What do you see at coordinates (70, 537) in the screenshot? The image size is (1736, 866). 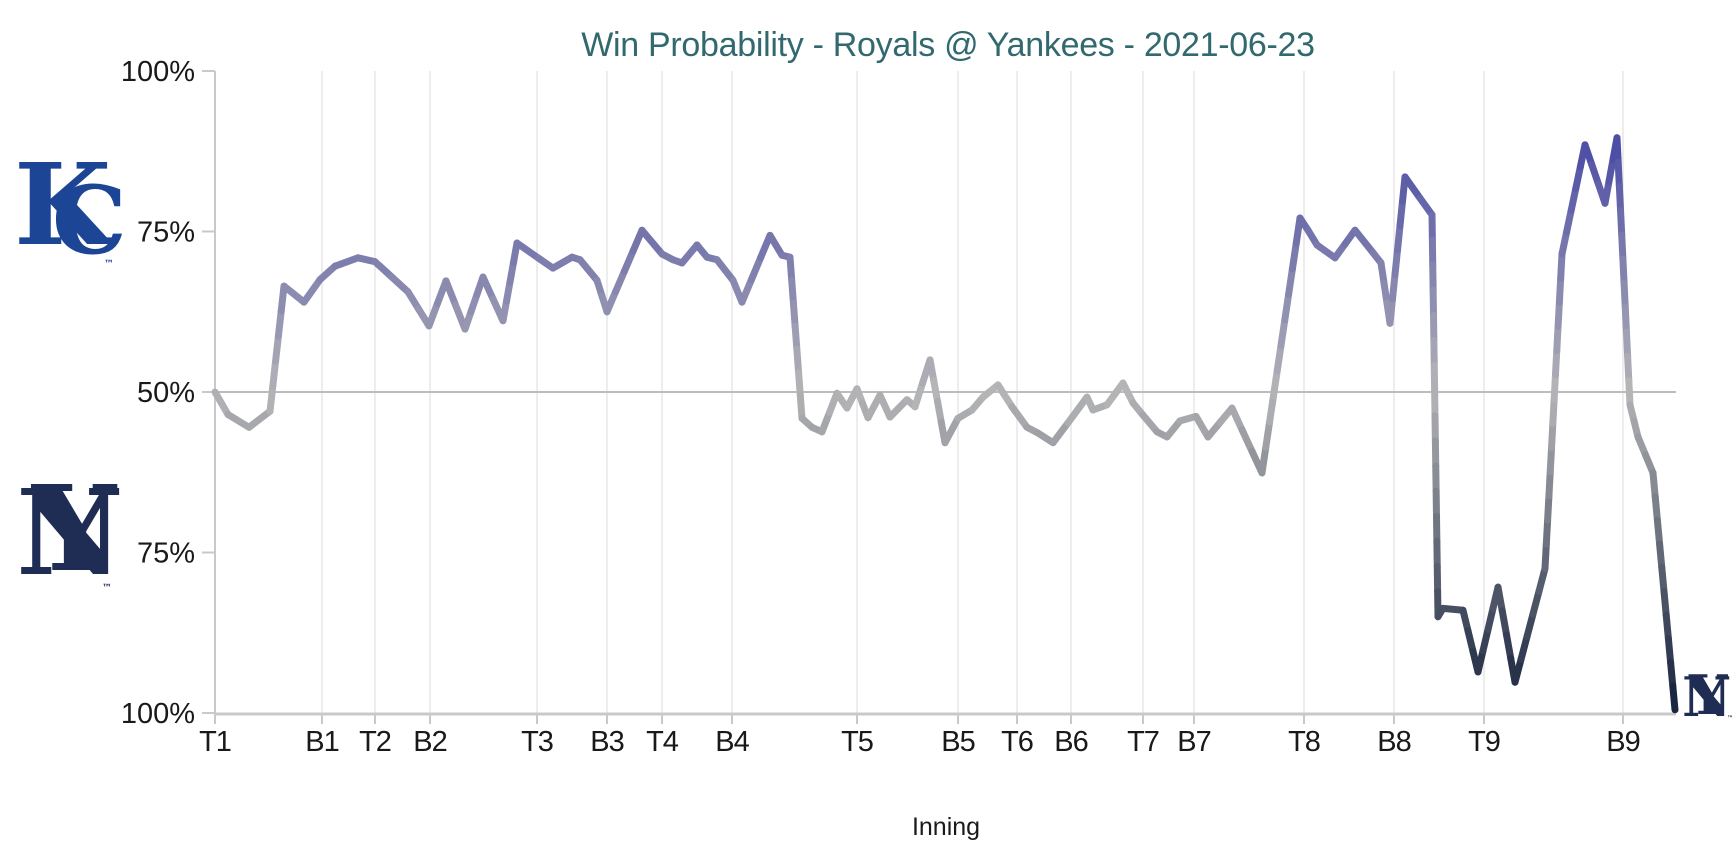 I see `yankees-logo: N Y ™` at bounding box center [70, 537].